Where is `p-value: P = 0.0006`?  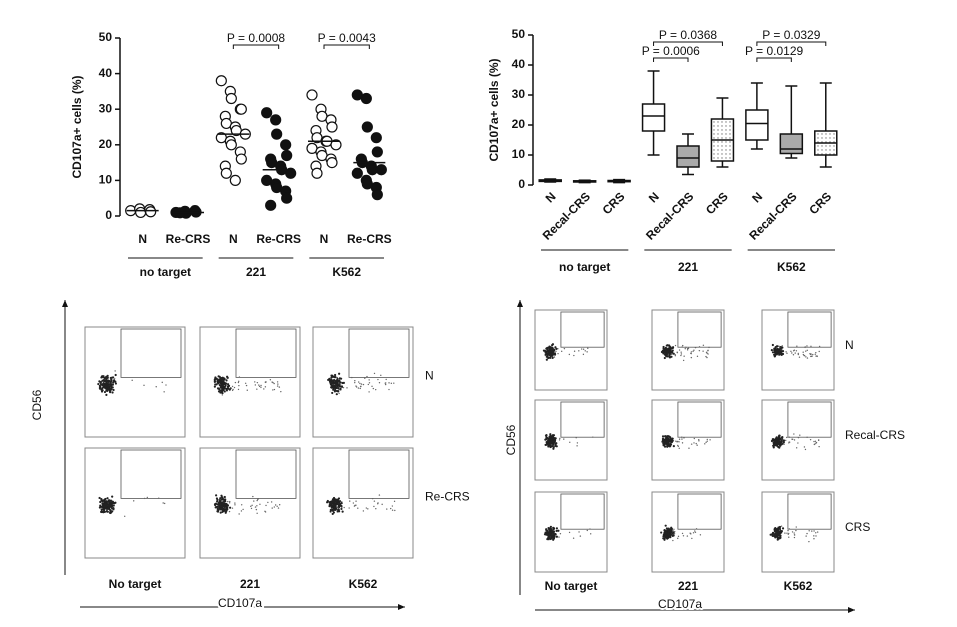
p-value: P = 0.0006 is located at coordinates (671, 51).